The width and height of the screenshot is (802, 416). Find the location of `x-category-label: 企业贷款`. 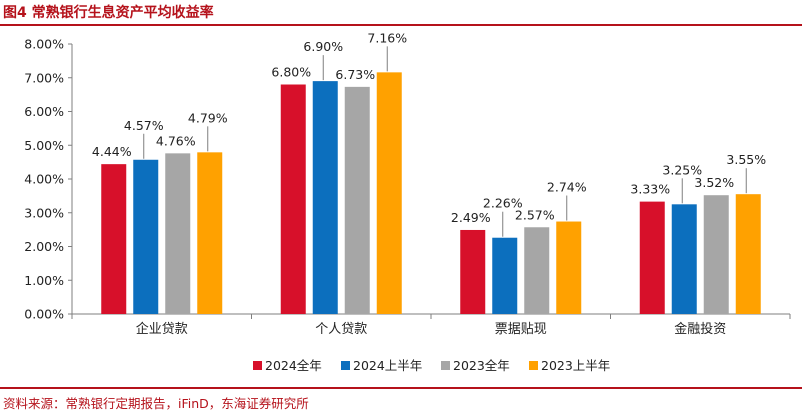

x-category-label: 企业贷款 is located at coordinates (162, 329).